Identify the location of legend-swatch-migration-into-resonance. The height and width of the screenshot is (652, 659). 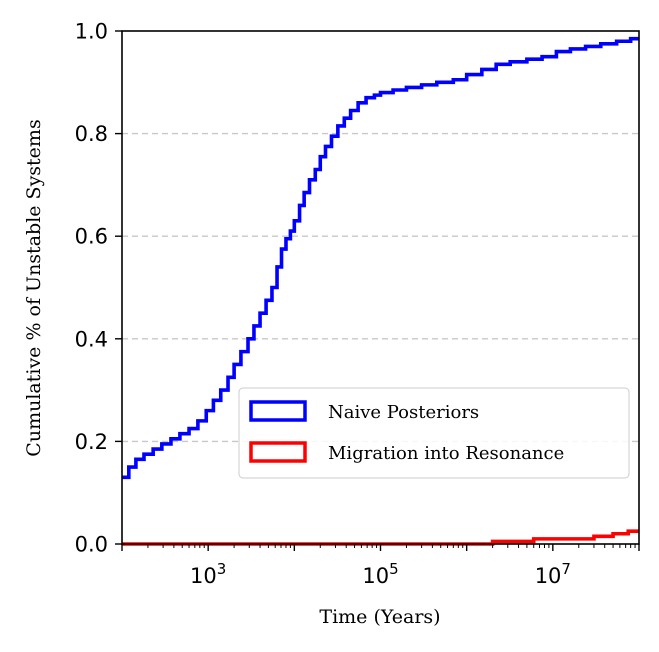
(278, 452).